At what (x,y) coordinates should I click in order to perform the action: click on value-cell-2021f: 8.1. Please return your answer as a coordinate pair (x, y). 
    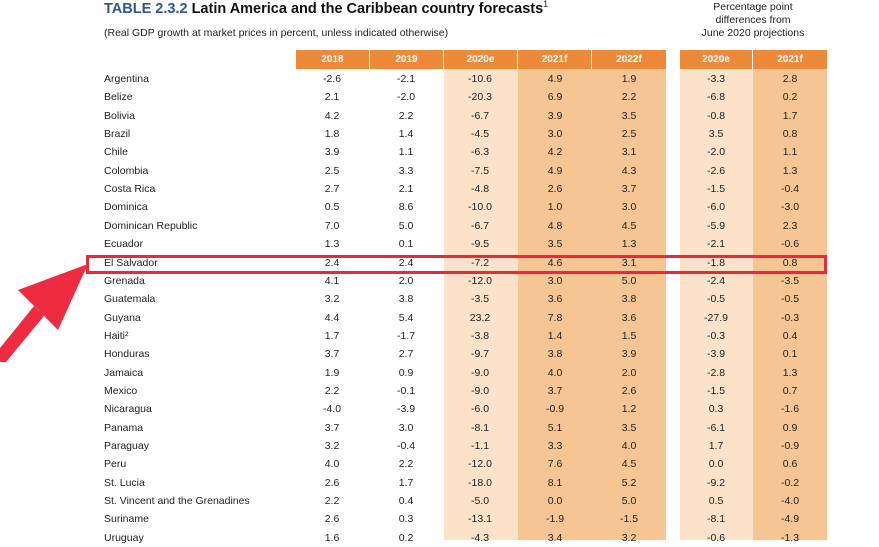
    Looking at the image, I should click on (555, 482).